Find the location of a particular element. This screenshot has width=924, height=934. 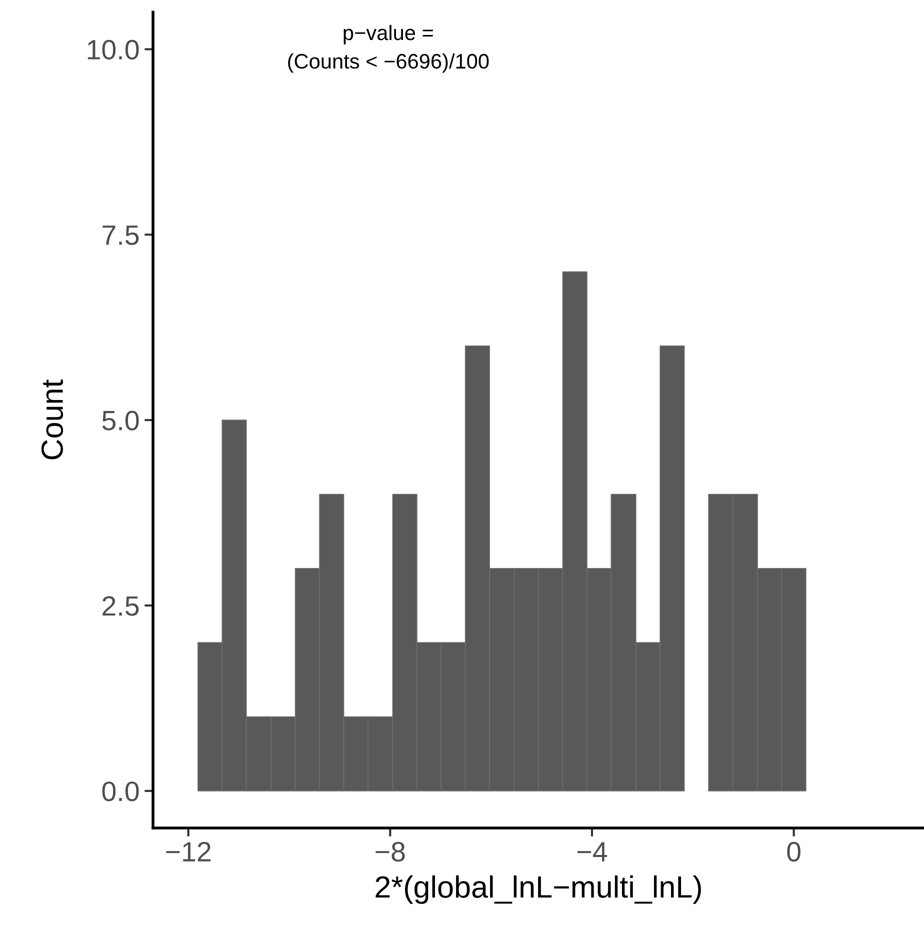

y-tick-label: 2.5 is located at coordinates (120, 606).